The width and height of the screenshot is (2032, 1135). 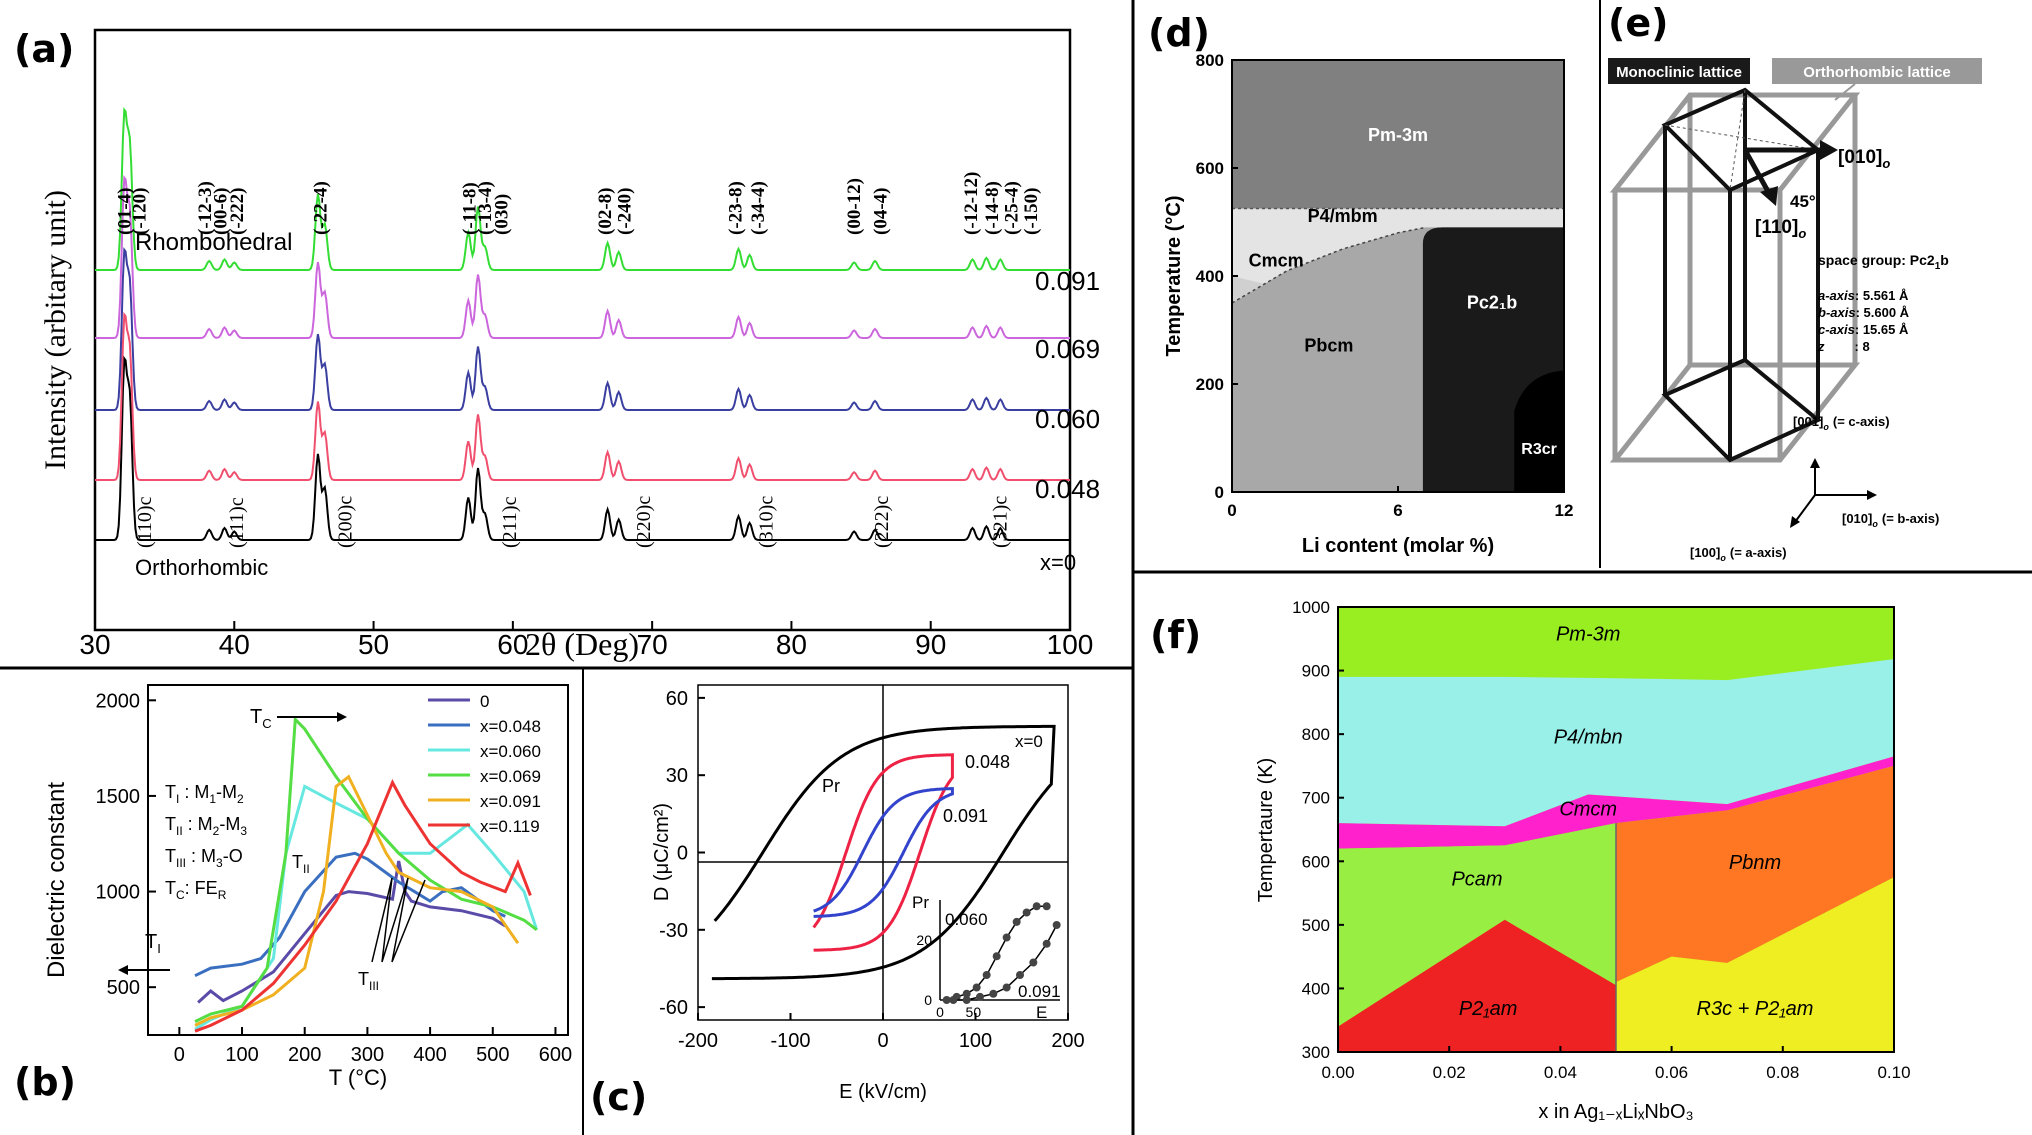 I want to click on x-tick-label-d: 12, so click(x=1564, y=510).